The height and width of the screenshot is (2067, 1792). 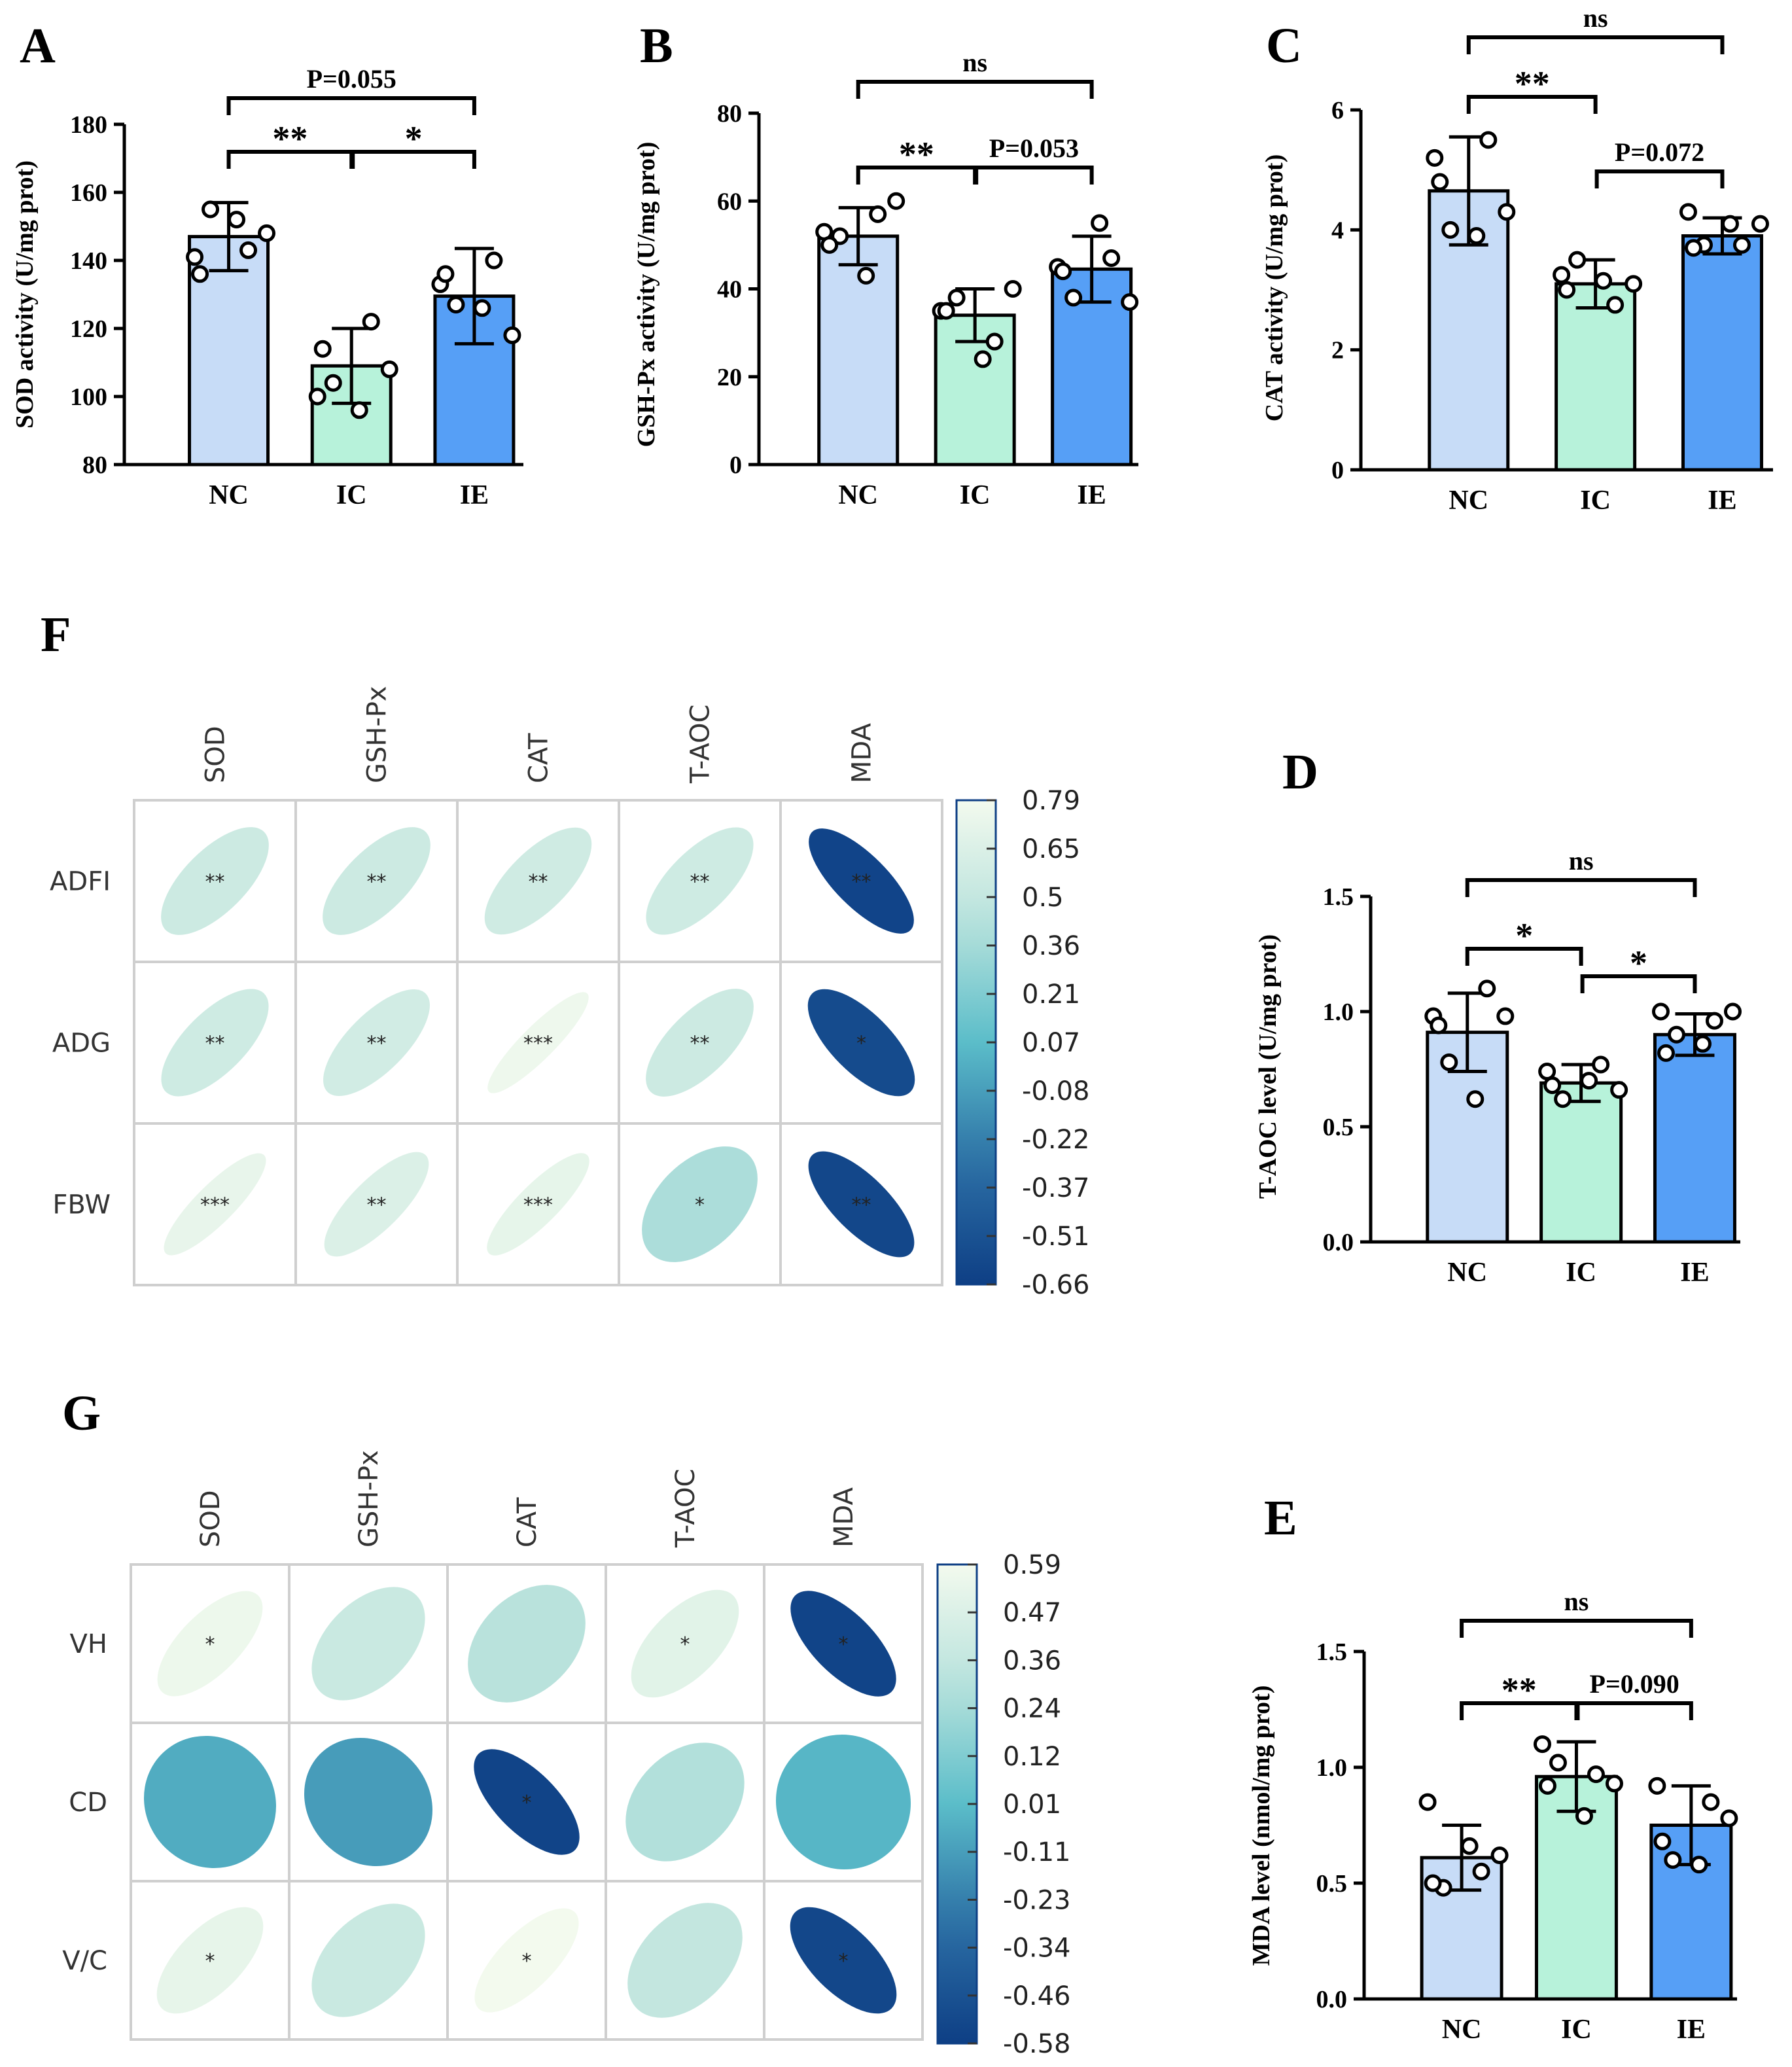 I want to click on colorbar-tick-label: 0.12, so click(x=1032, y=1757).